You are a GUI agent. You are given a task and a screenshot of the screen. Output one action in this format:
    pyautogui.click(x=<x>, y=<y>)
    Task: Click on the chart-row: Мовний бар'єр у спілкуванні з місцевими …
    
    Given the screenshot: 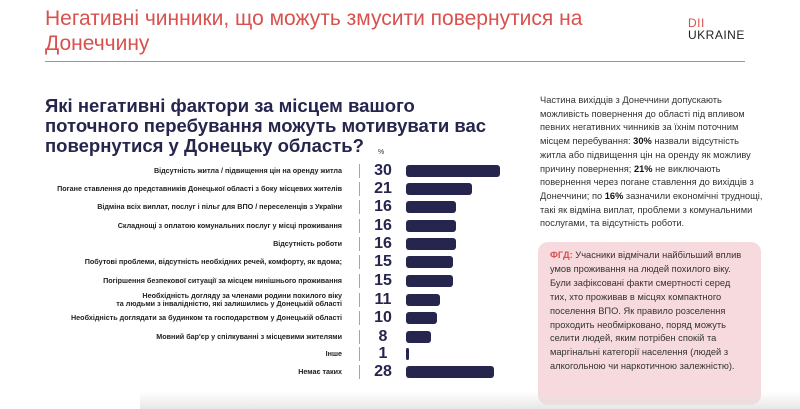 What is the action you would take?
    pyautogui.click(x=260, y=337)
    